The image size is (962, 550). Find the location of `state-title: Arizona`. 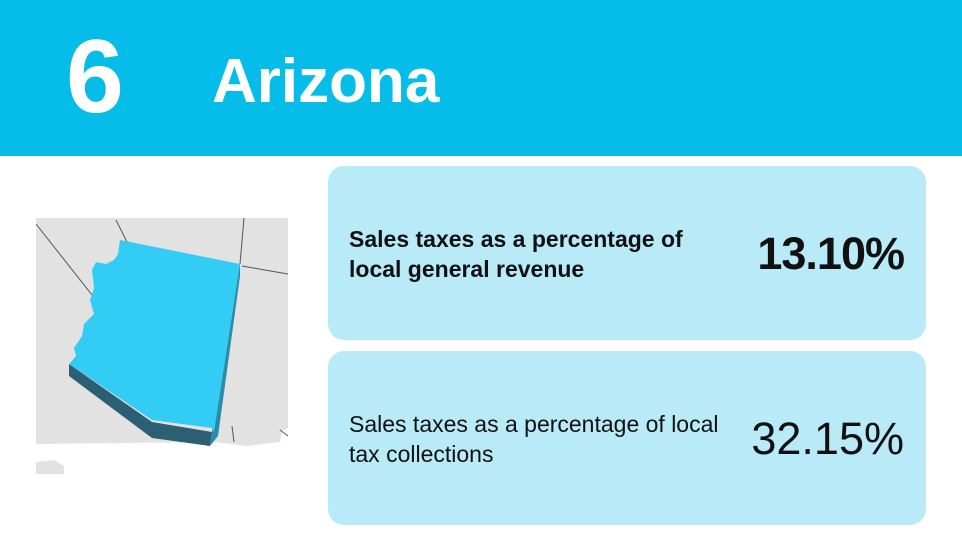

state-title: Arizona is located at coordinates (326, 81).